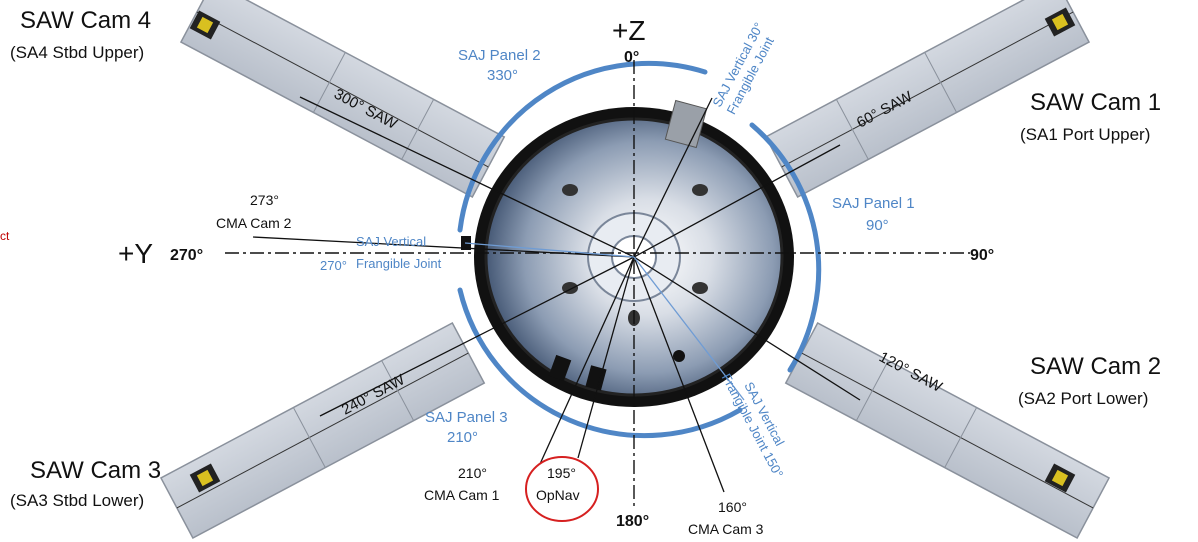 The width and height of the screenshot is (1198, 542). I want to click on saw-cam-4-title: SAW Cam 4, so click(85, 20).